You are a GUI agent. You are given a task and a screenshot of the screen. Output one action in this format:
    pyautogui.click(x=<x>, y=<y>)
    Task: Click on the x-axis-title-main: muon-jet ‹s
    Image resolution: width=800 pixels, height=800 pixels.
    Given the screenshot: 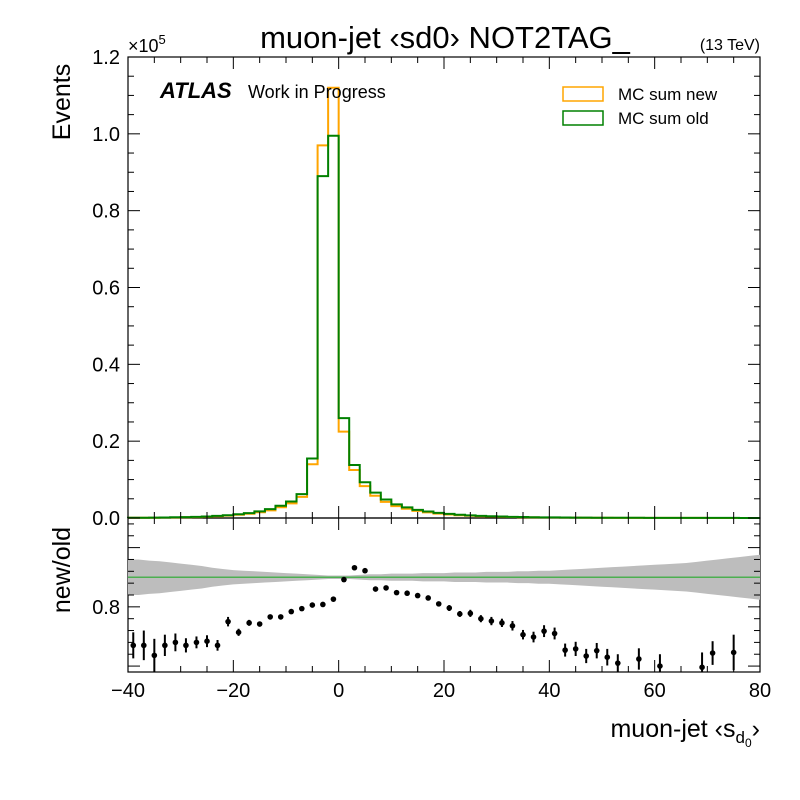 What is the action you would take?
    pyautogui.click(x=672, y=729)
    